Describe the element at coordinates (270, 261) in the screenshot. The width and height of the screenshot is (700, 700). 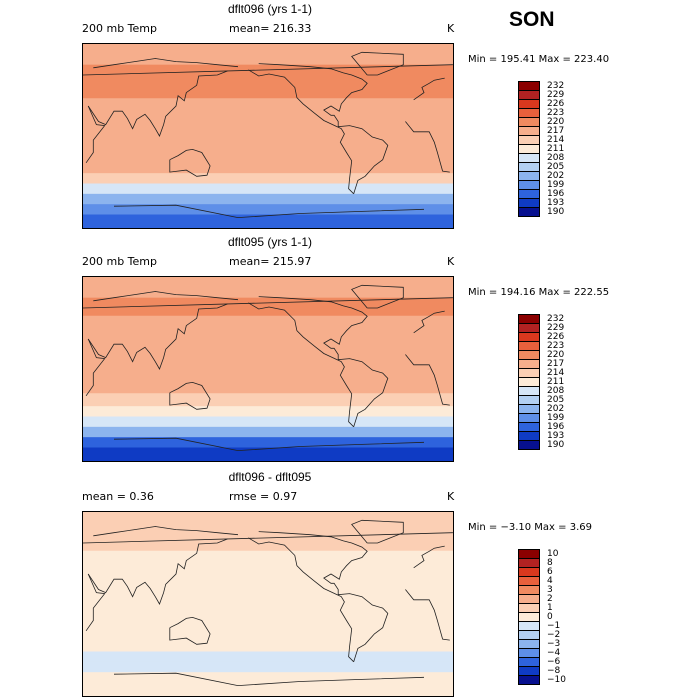
I see `mean-label: mean= 215.97` at that location.